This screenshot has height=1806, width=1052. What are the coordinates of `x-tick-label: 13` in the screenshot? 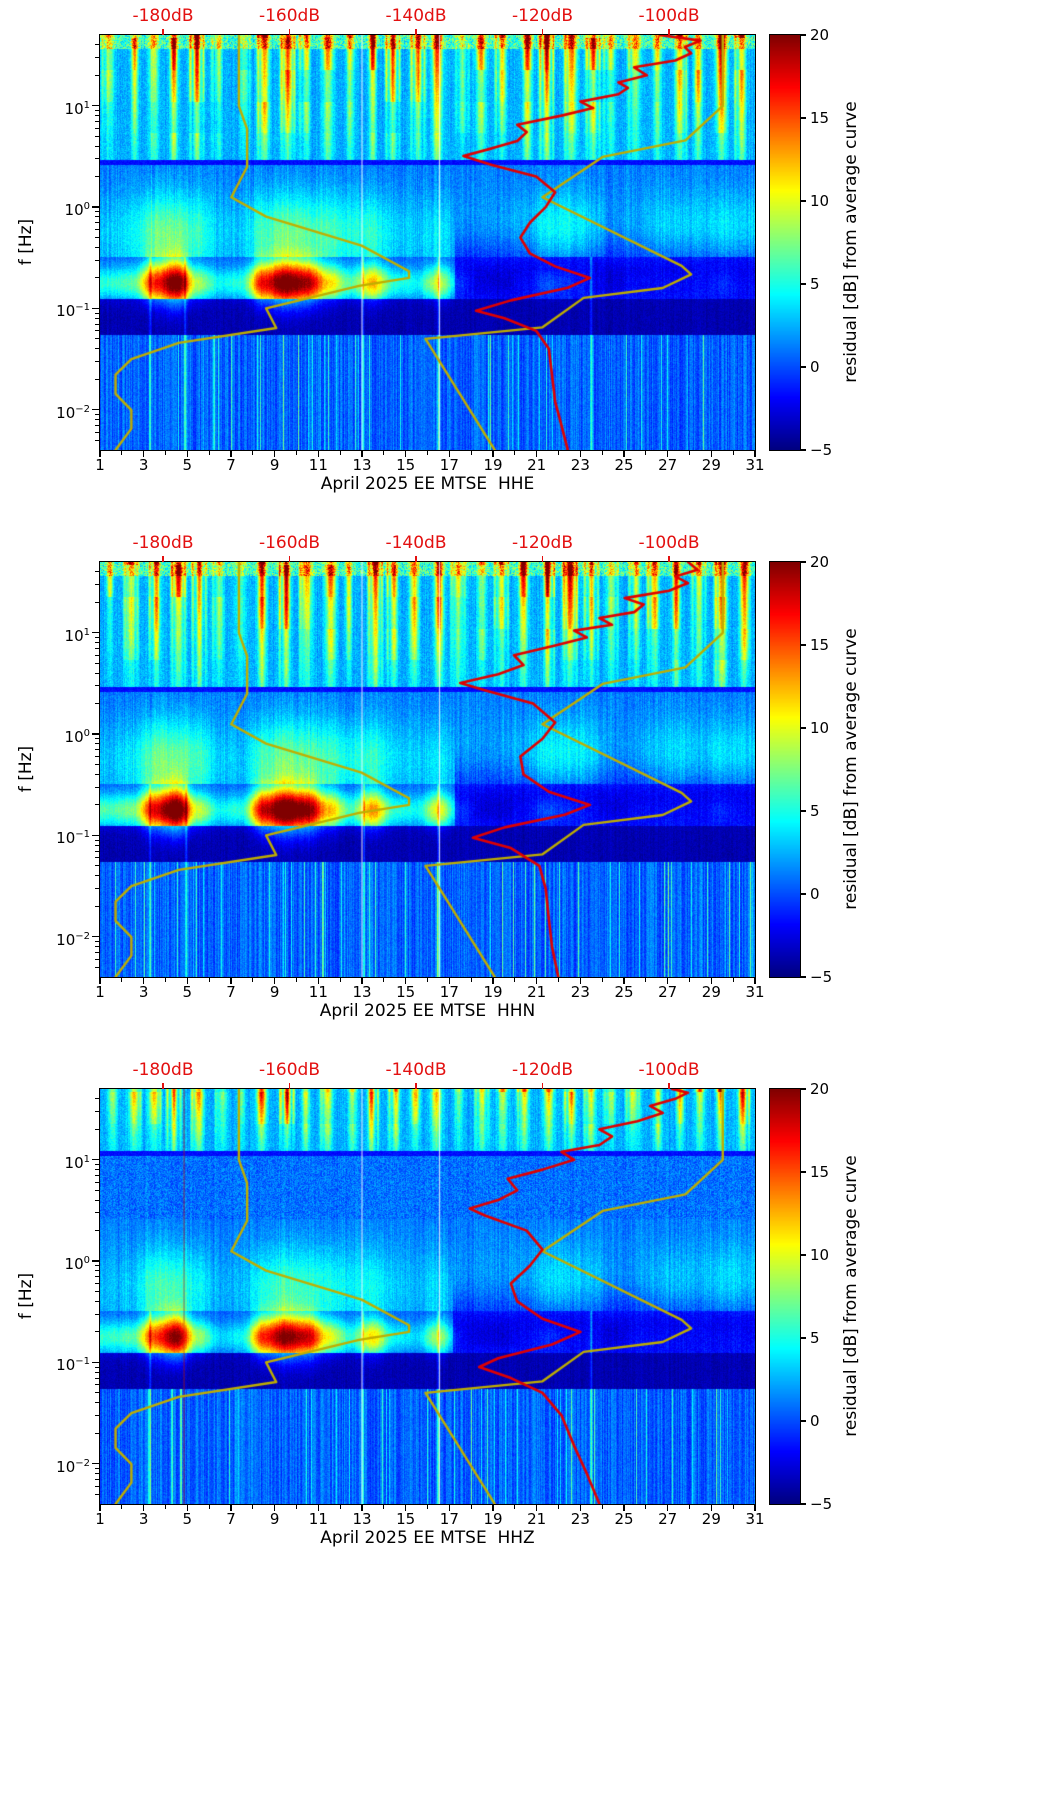 It's located at (362, 992).